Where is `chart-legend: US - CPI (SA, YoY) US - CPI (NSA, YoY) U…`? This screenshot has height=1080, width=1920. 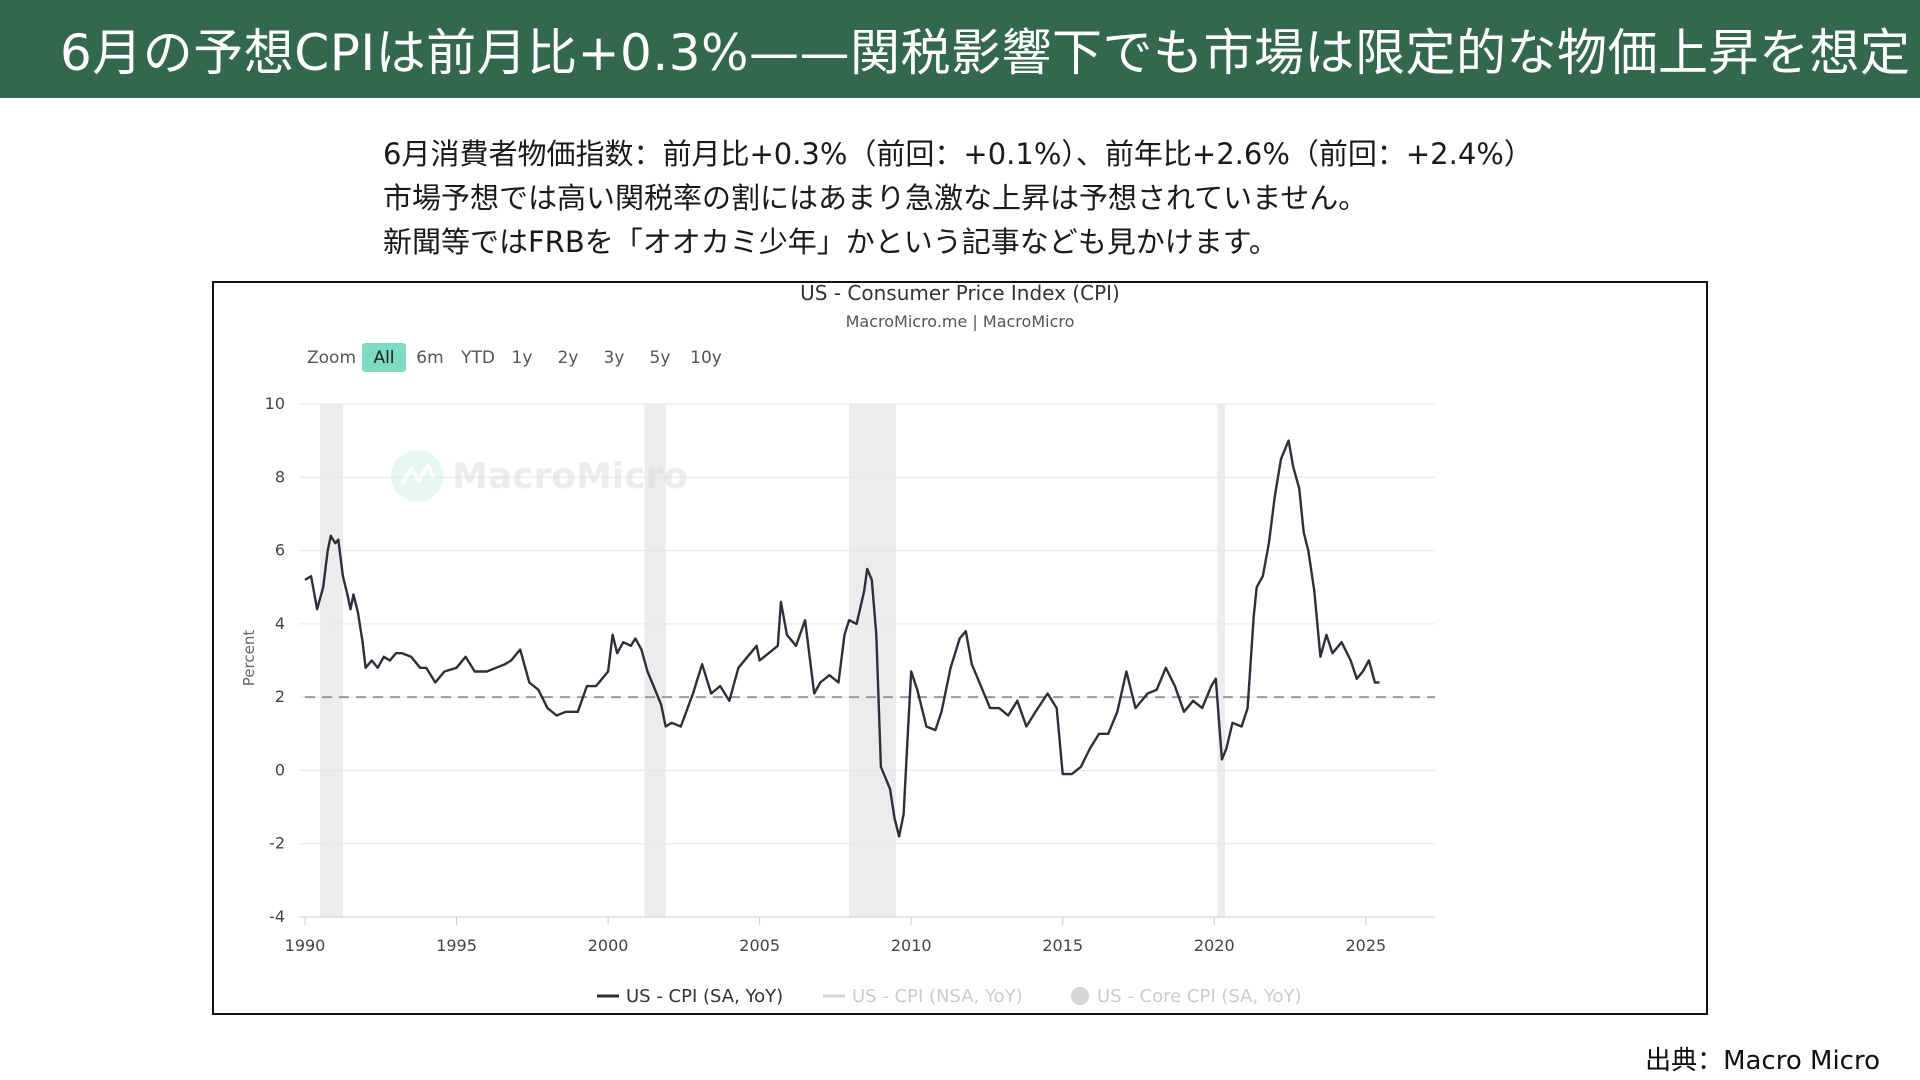 chart-legend: US - CPI (SA, YoY) US - CPI (NSA, YoY) U… is located at coordinates (949, 996).